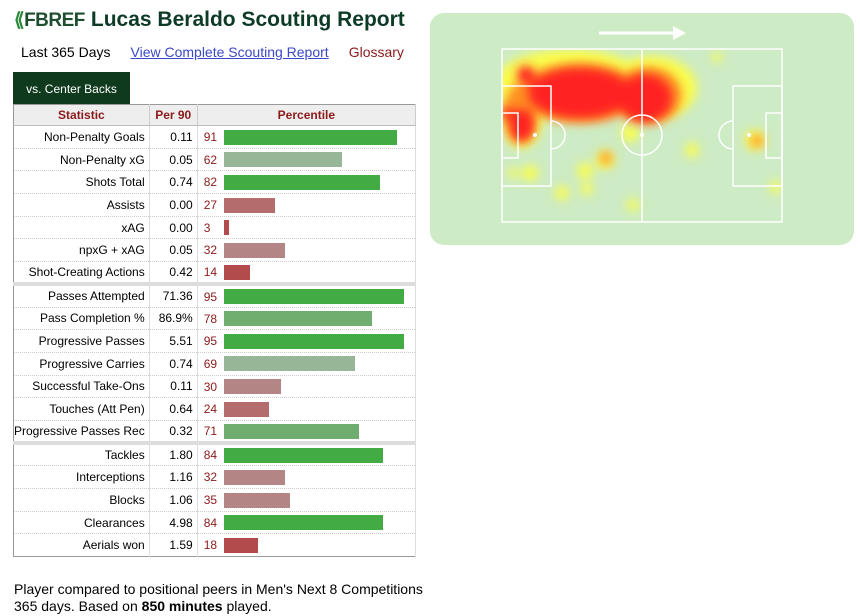 Image resolution: width=860 pixels, height=616 pixels. What do you see at coordinates (307, 205) in the screenshot?
I see `percentile-cell: 27` at bounding box center [307, 205].